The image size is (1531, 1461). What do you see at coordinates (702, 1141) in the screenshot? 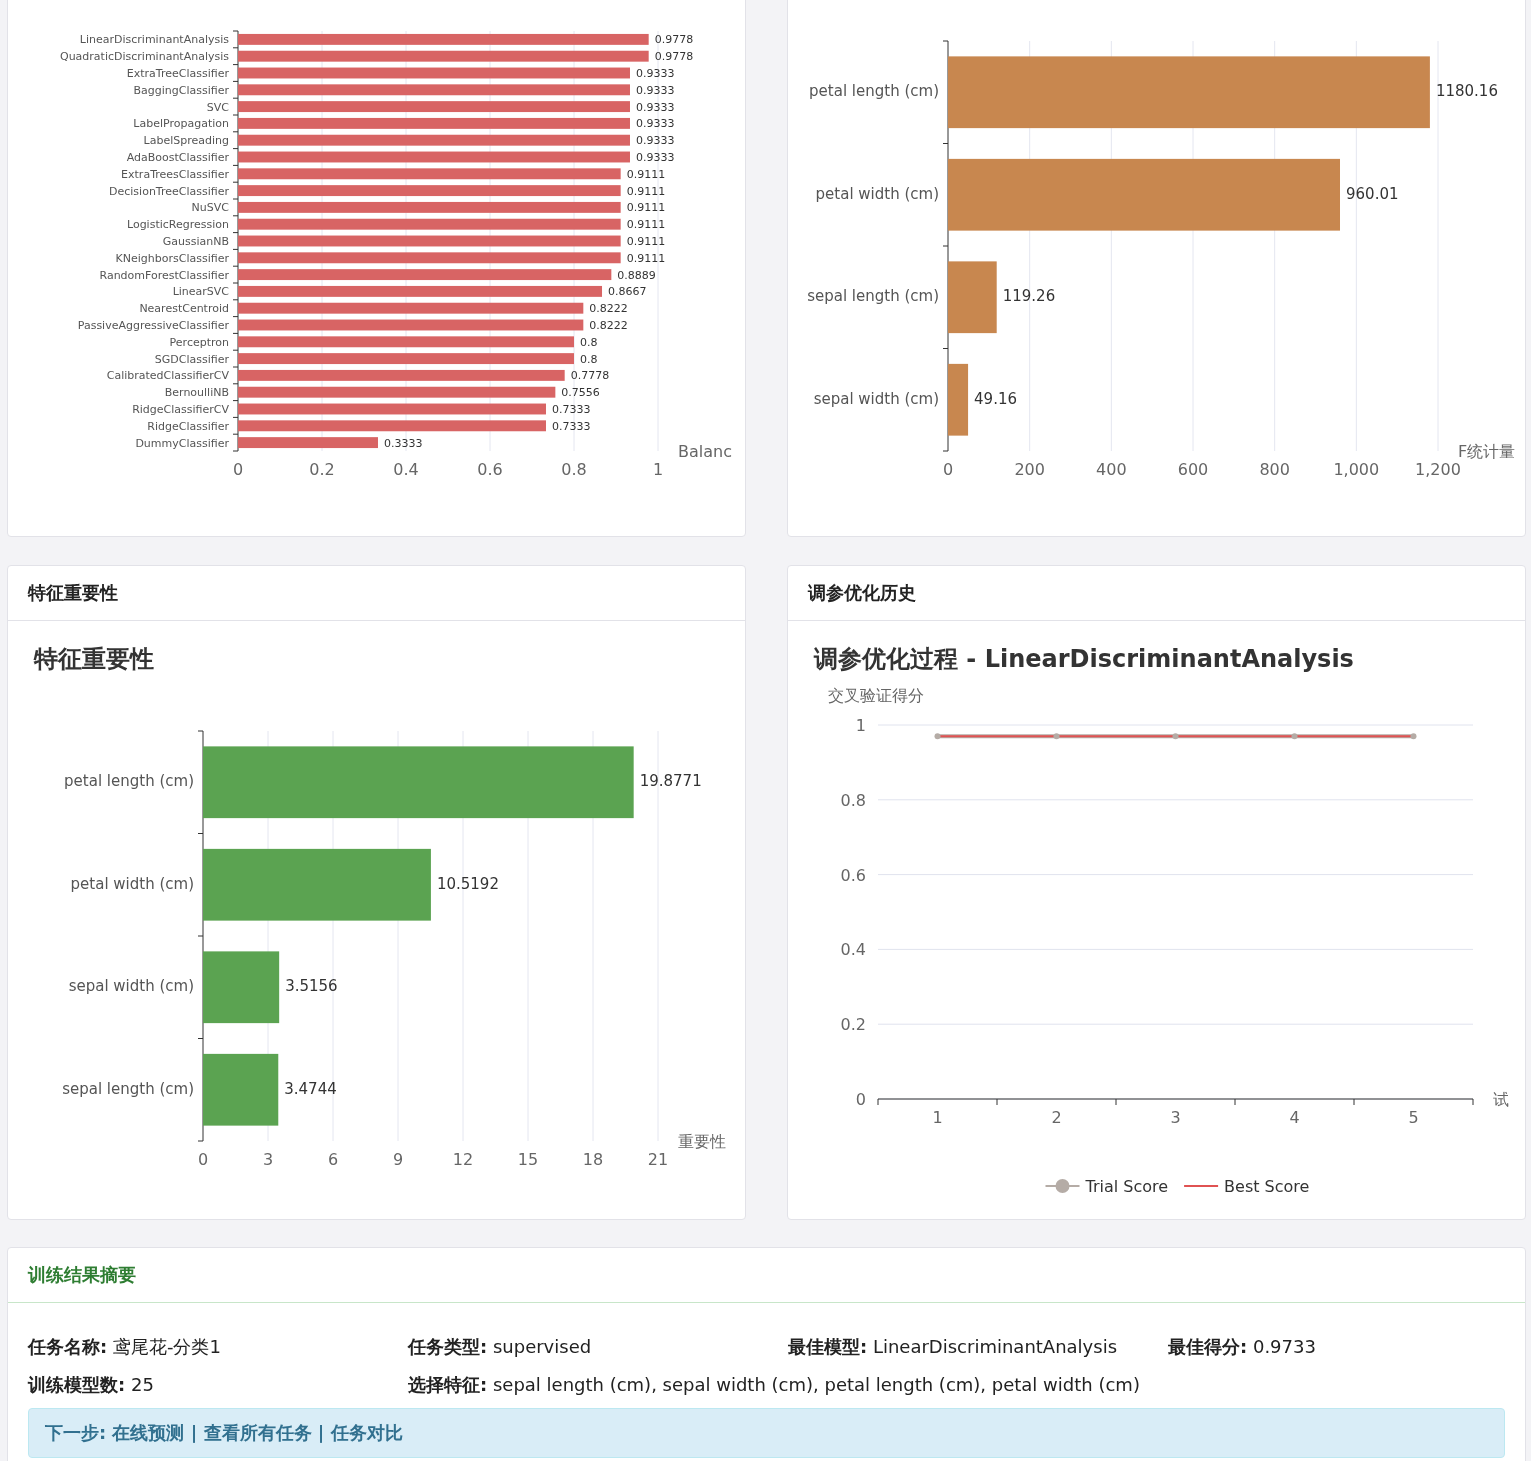
I see `x-axis-title: 重要性` at bounding box center [702, 1141].